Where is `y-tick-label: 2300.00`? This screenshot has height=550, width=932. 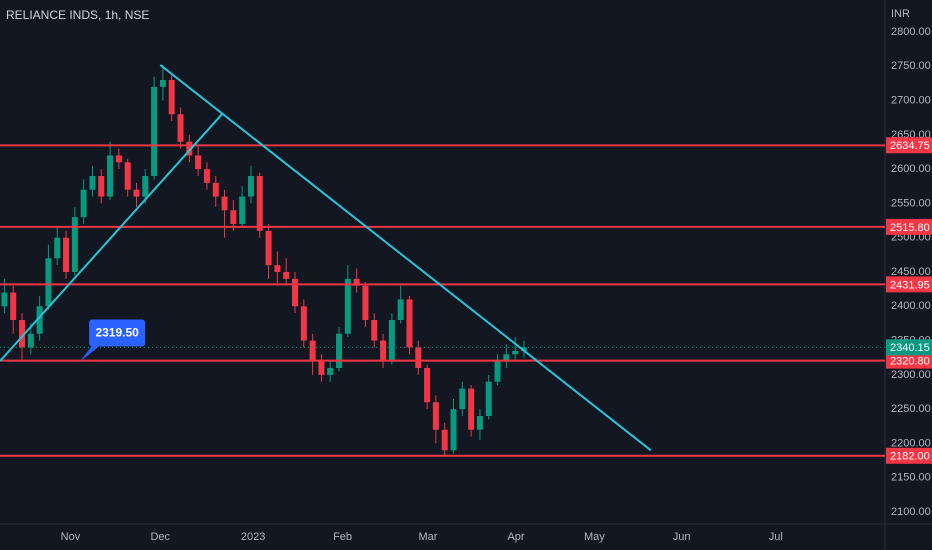 y-tick-label: 2300.00 is located at coordinates (911, 375).